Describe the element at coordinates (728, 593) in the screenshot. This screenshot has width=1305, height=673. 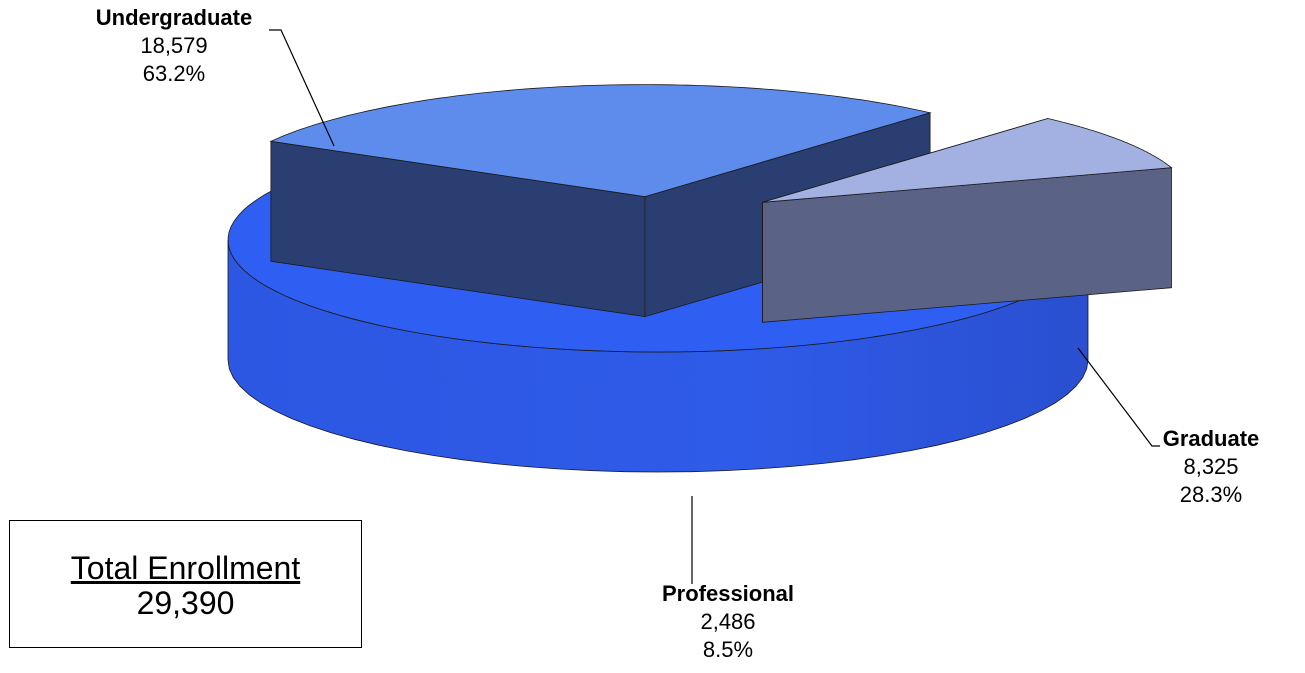
I see `slice-name: Professional` at that location.